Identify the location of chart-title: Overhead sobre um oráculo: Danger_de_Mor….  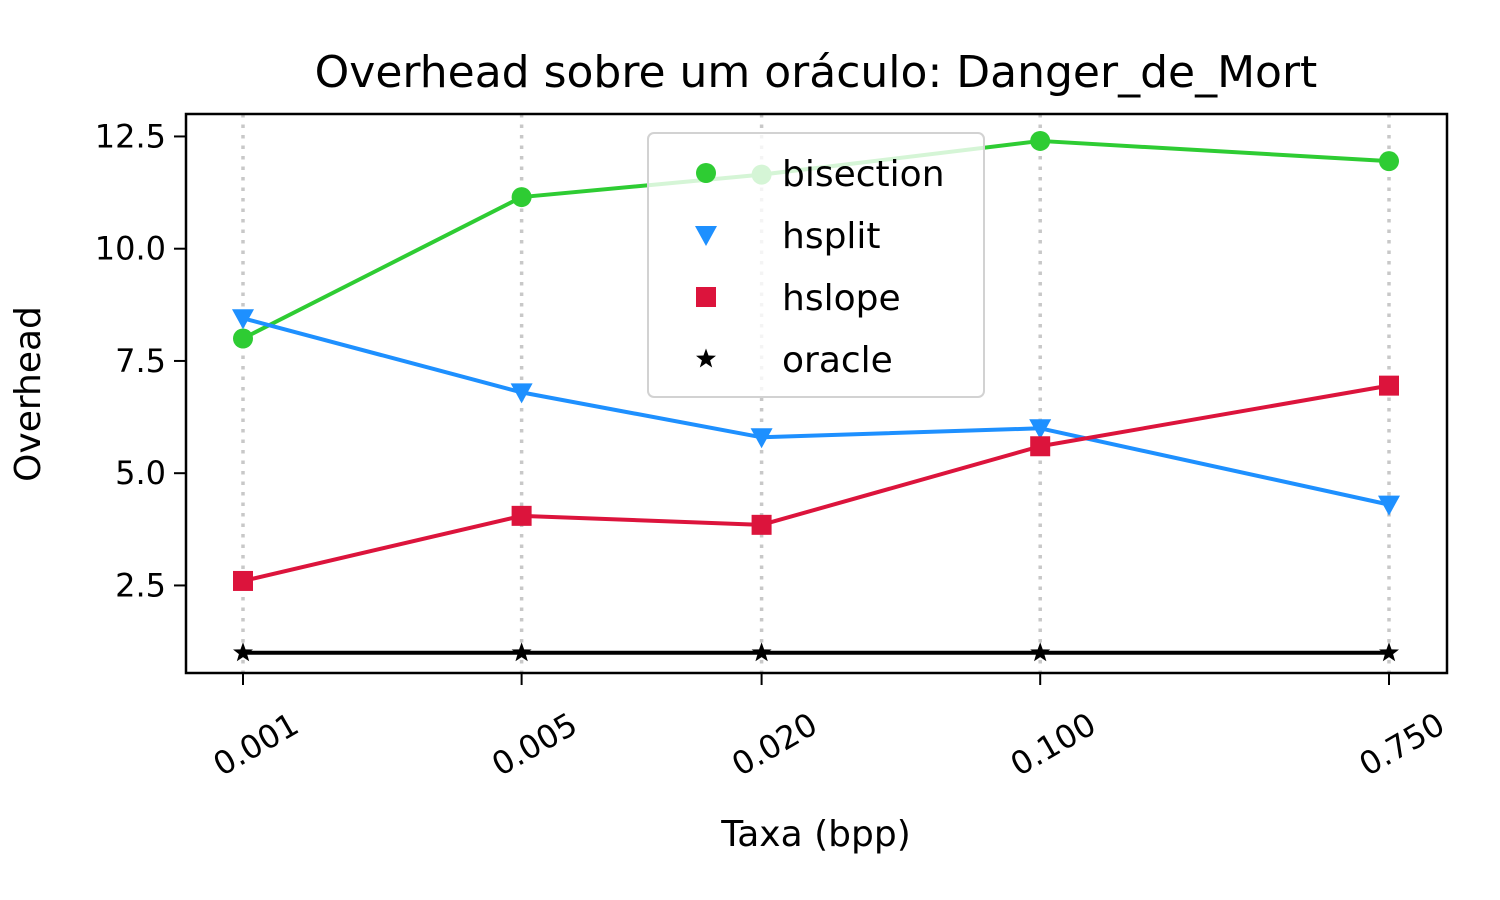
(816, 72).